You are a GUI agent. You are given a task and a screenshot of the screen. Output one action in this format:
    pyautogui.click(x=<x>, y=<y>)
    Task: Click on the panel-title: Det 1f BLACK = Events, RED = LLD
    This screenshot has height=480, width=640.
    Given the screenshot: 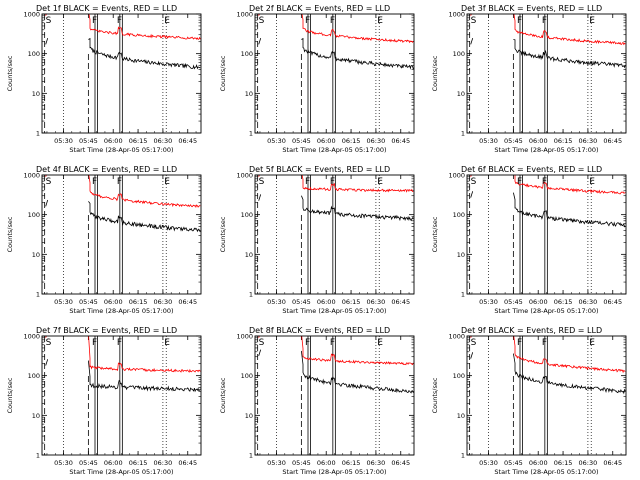 What is the action you would take?
    pyautogui.click(x=106, y=8)
    